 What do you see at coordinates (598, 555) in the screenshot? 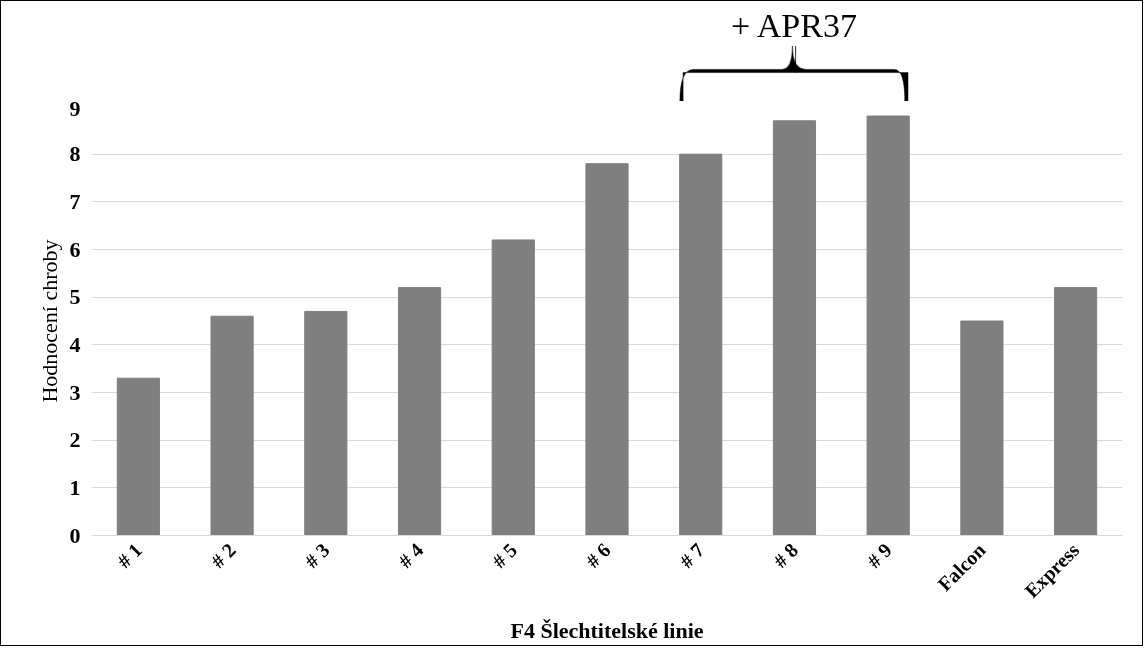
I see `x-tick-label: # 6` at bounding box center [598, 555].